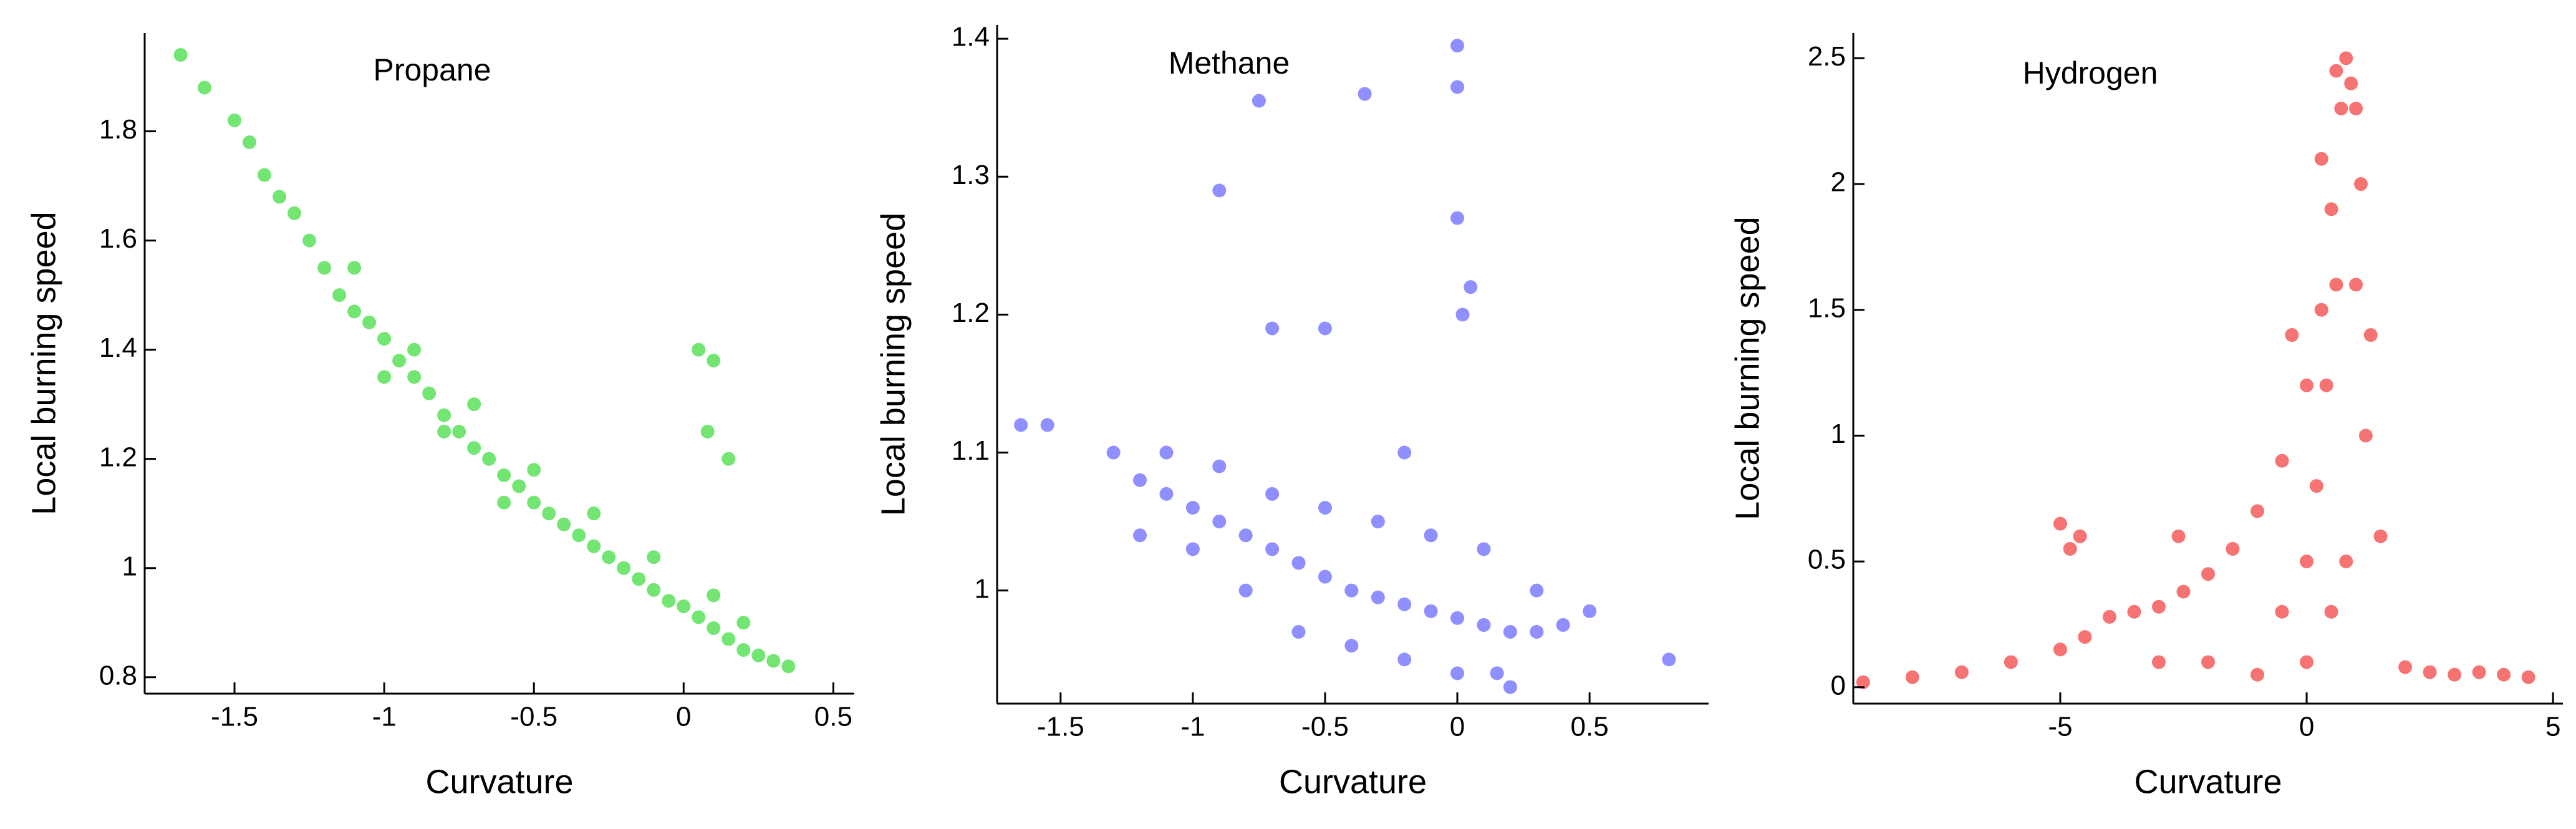 Image resolution: width=2576 pixels, height=829 pixels. What do you see at coordinates (2306, 727) in the screenshot?
I see `x-tick-label: 0` at bounding box center [2306, 727].